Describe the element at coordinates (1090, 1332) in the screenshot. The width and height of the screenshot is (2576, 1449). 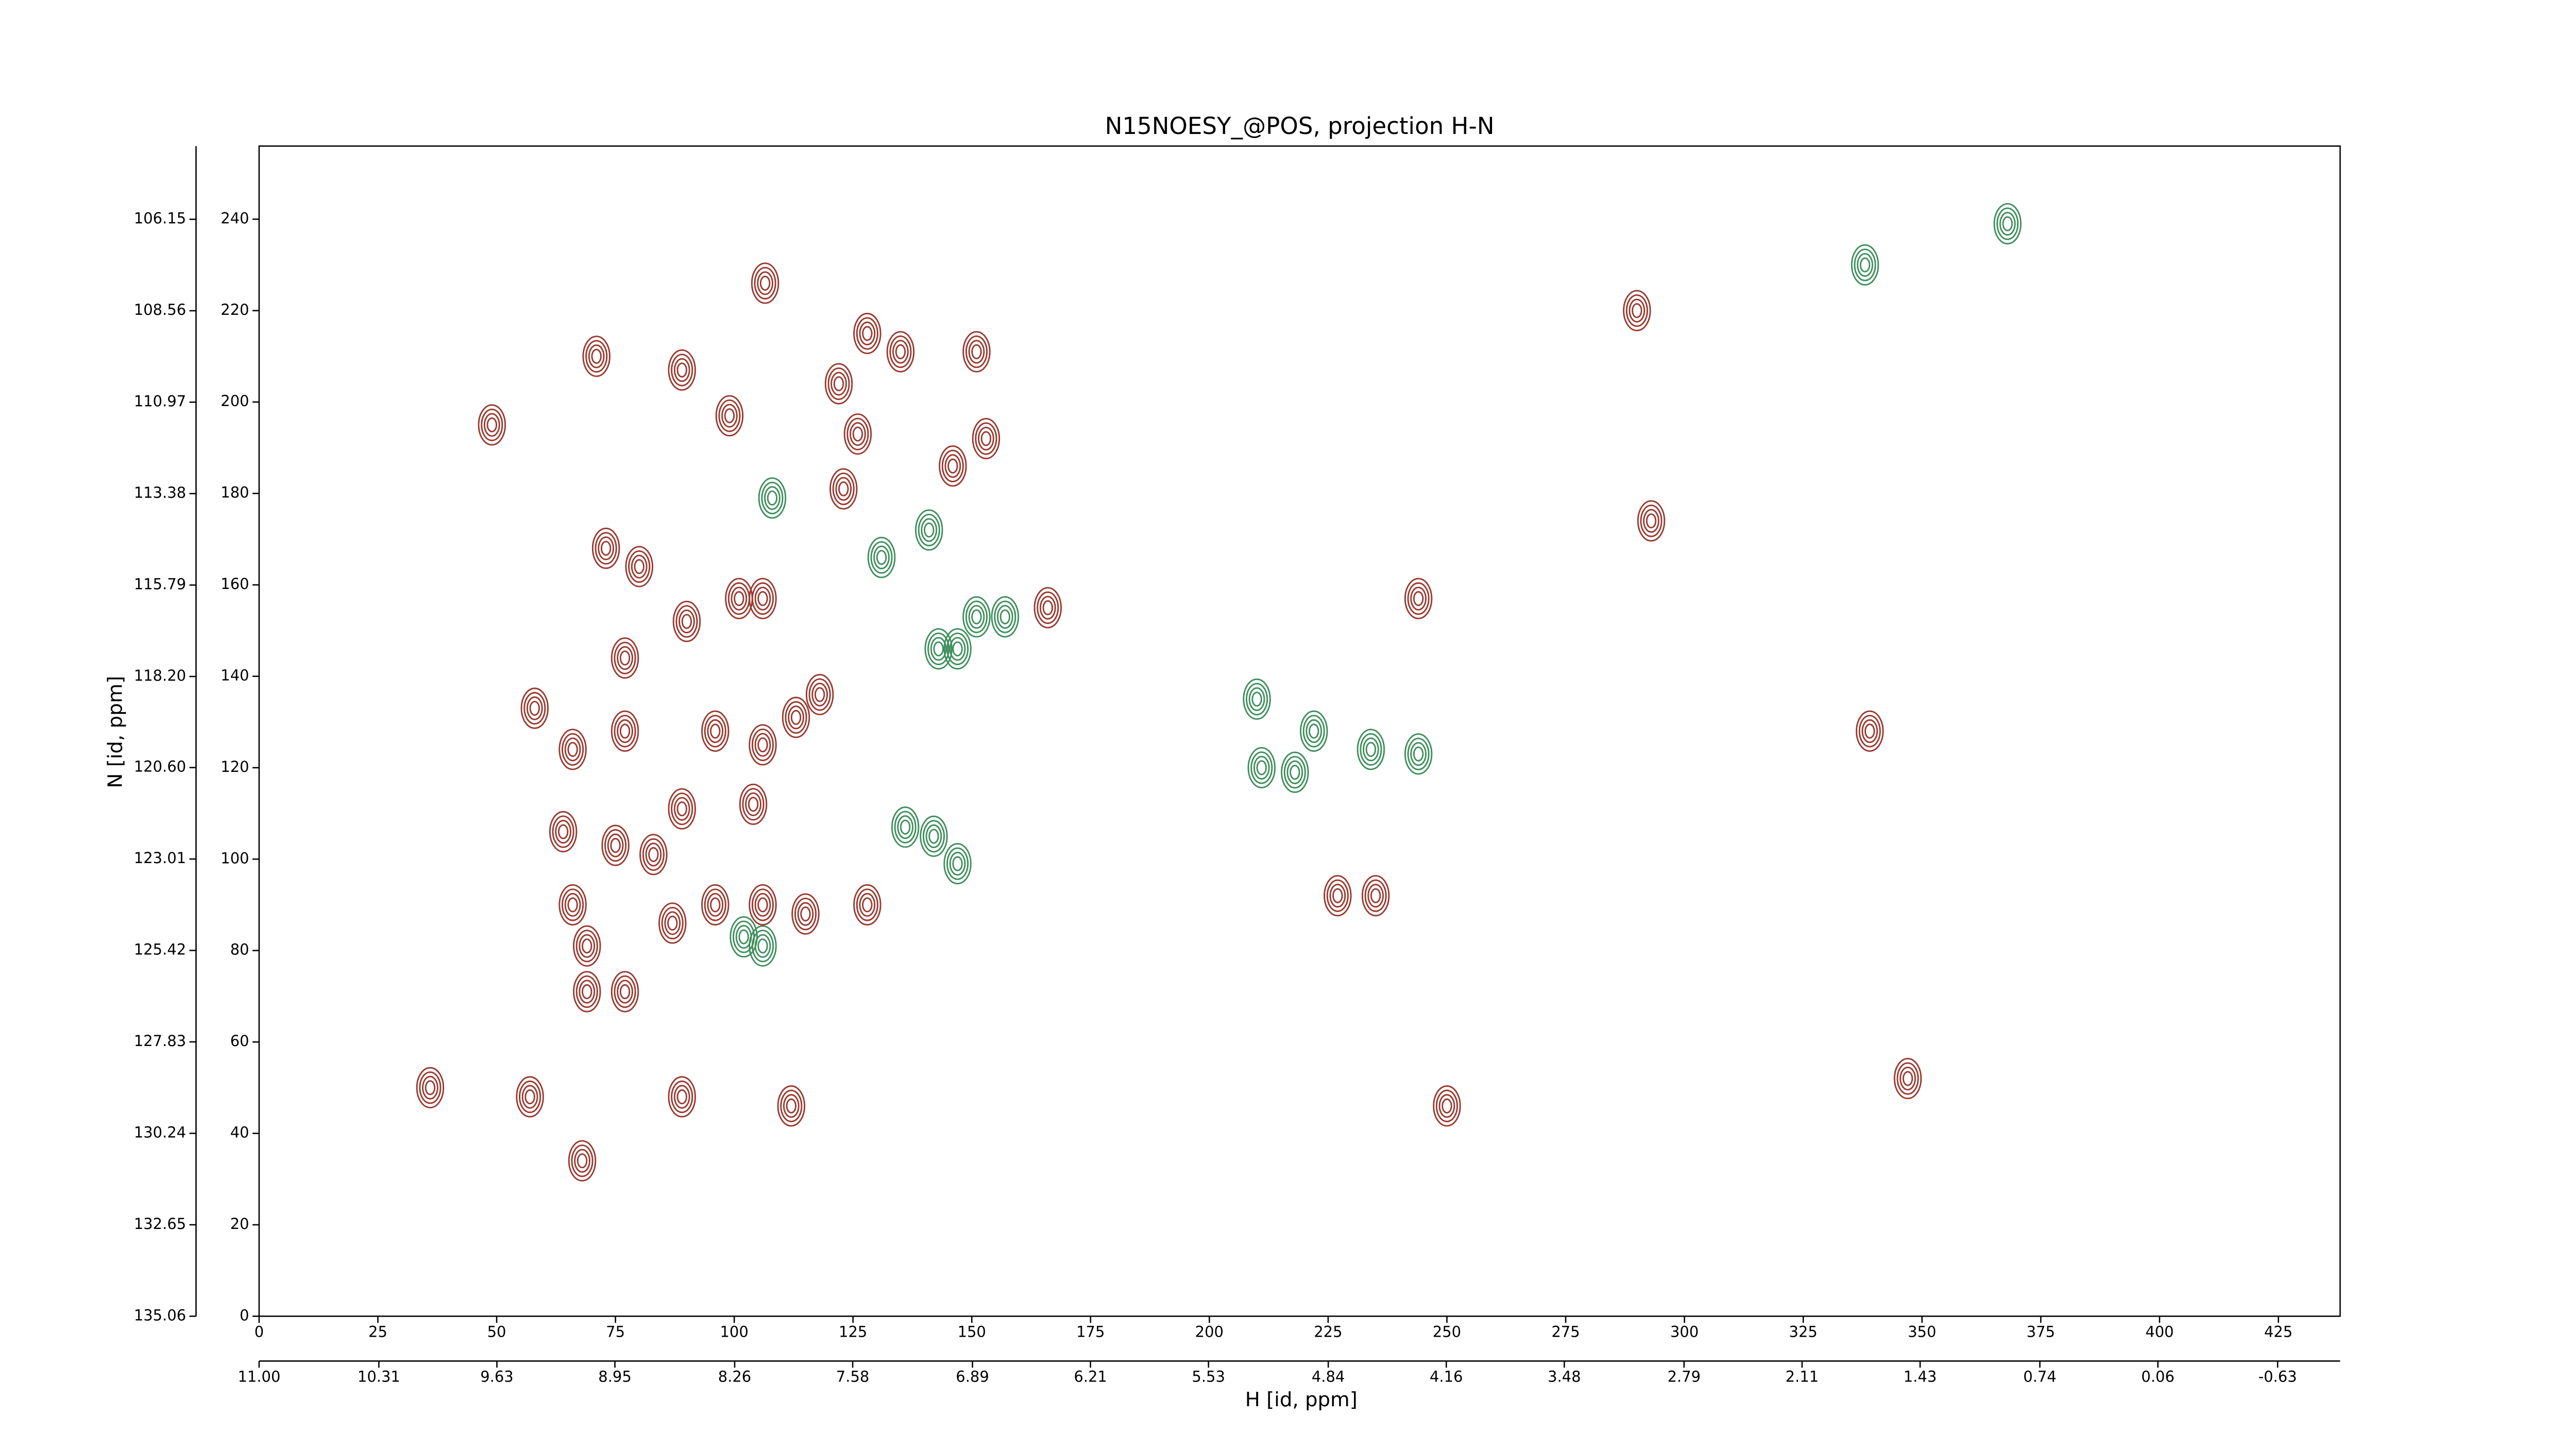
I see `x-tick-label: 175` at that location.